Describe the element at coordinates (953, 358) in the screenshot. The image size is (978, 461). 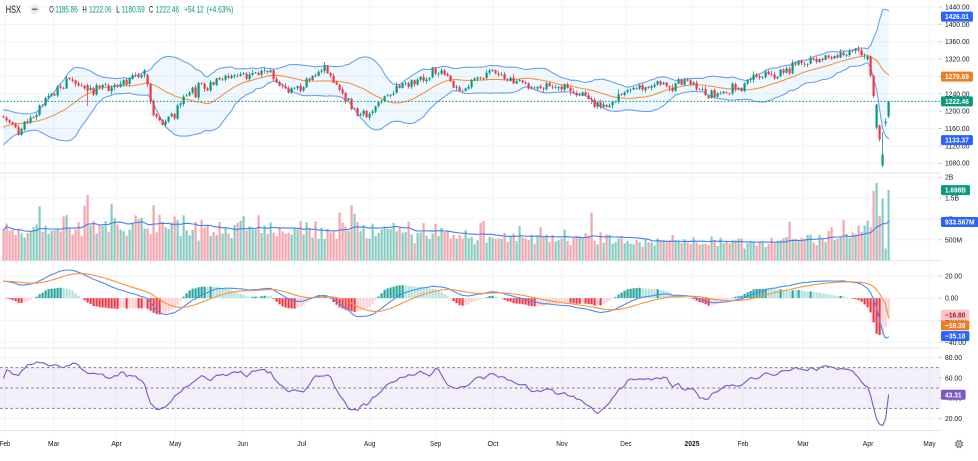
I see `svg-text: 80.00` at that location.